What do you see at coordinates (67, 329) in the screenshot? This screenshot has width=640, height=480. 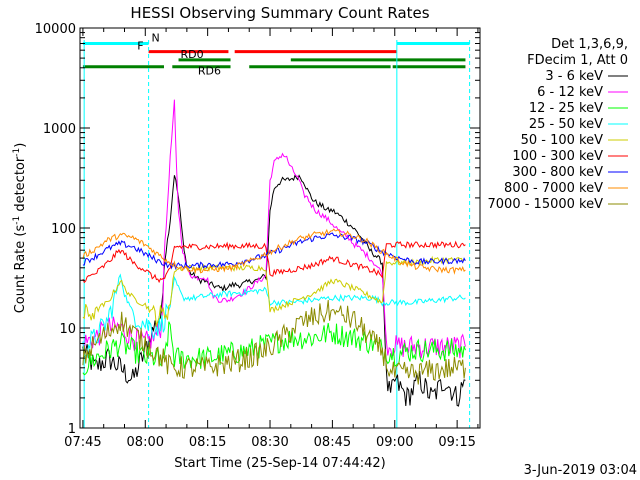 I see `y-tick-label: 10` at bounding box center [67, 329].